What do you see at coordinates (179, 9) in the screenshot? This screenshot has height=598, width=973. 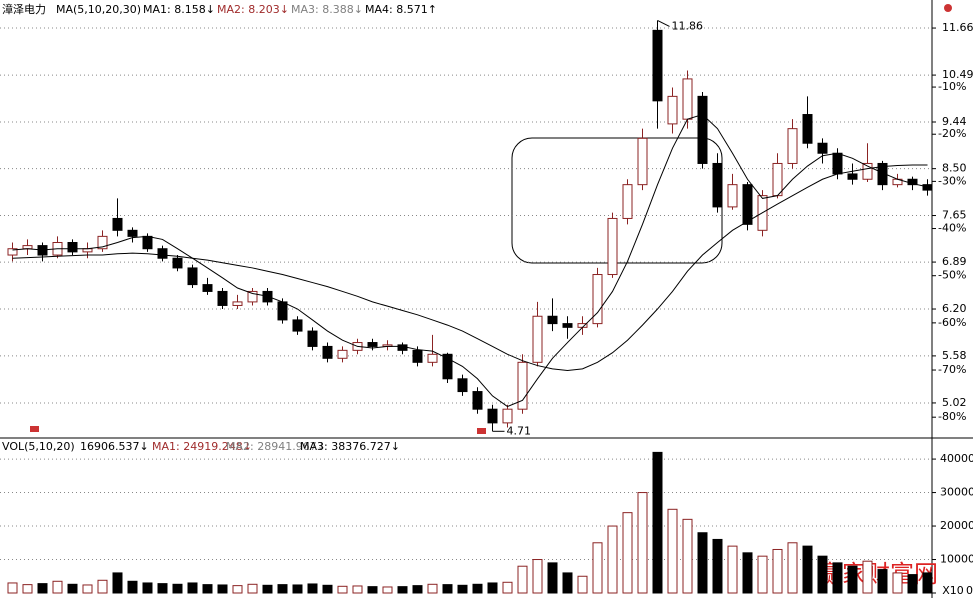 I see `ma-value: MA1: 8.158↓` at bounding box center [179, 9].